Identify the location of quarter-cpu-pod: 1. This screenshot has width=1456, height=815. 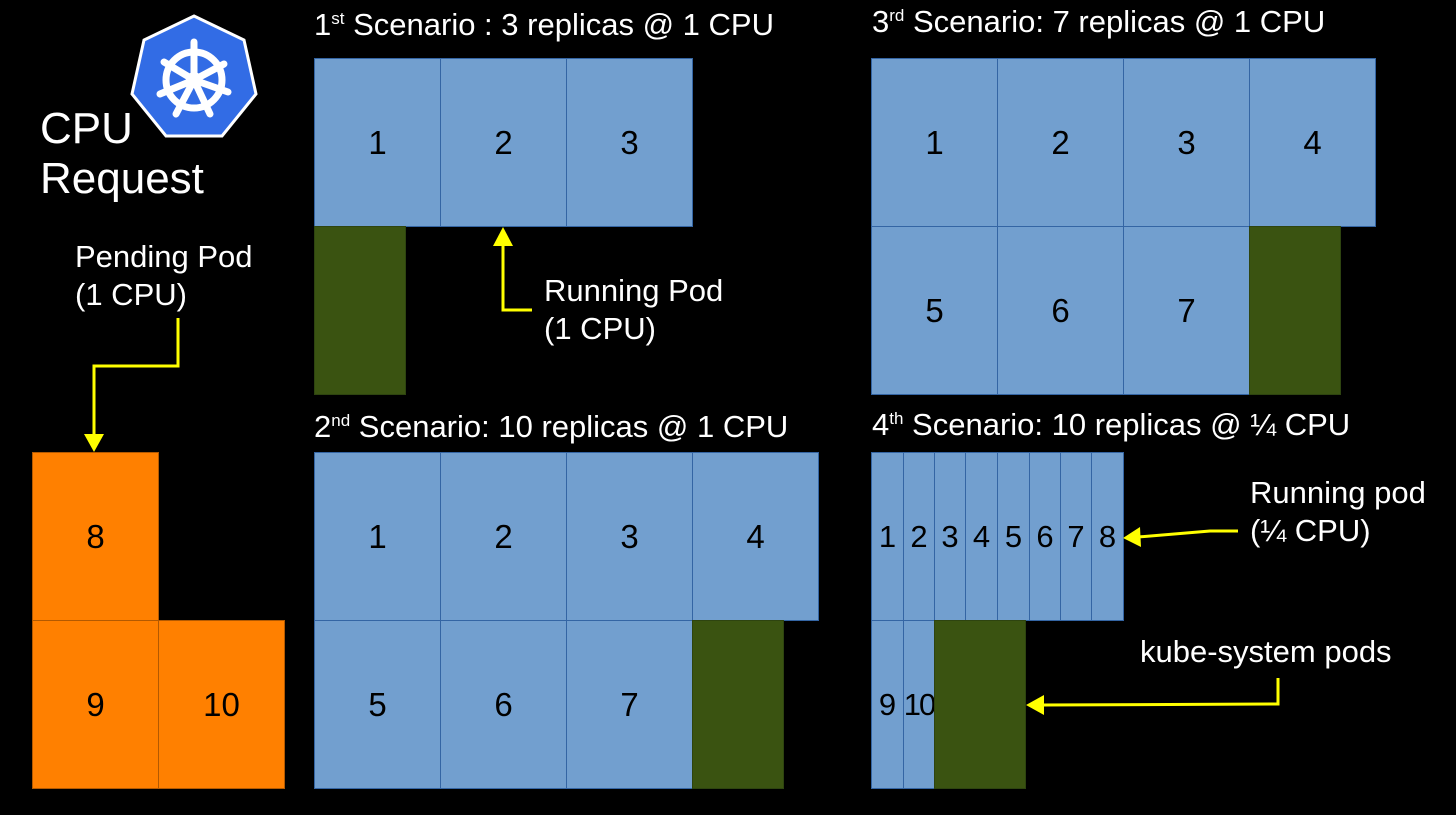
(887, 536).